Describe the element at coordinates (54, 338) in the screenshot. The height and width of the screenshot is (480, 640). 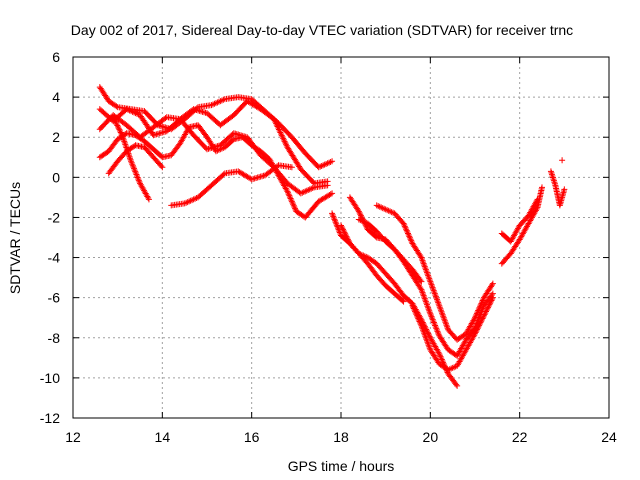
I see `y-tick-label: -8` at that location.